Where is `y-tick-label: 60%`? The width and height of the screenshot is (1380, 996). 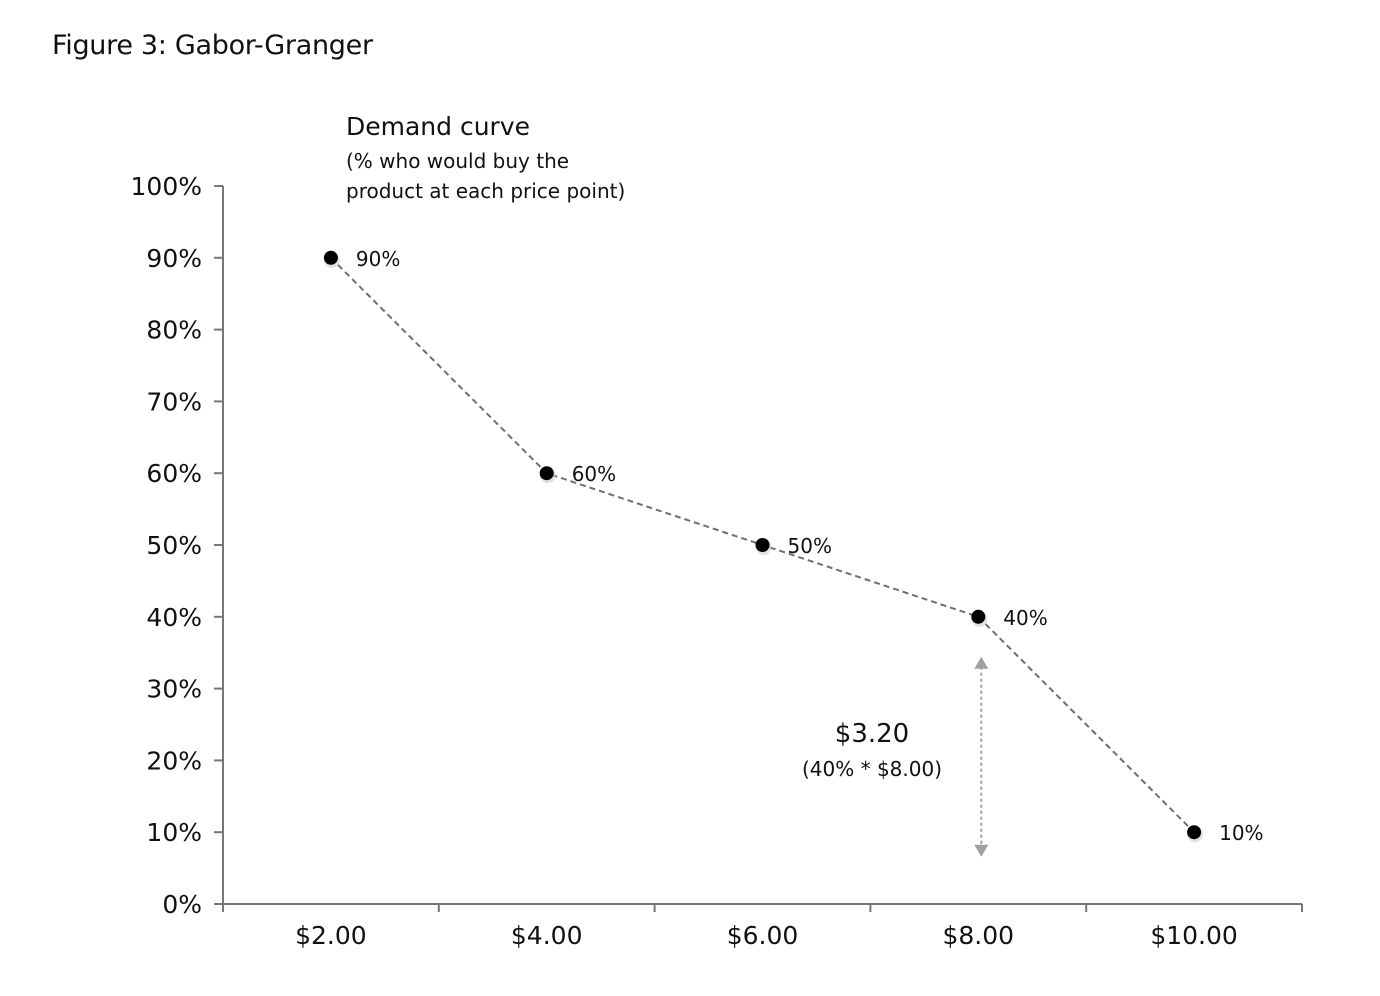 y-tick-label: 60% is located at coordinates (174, 473).